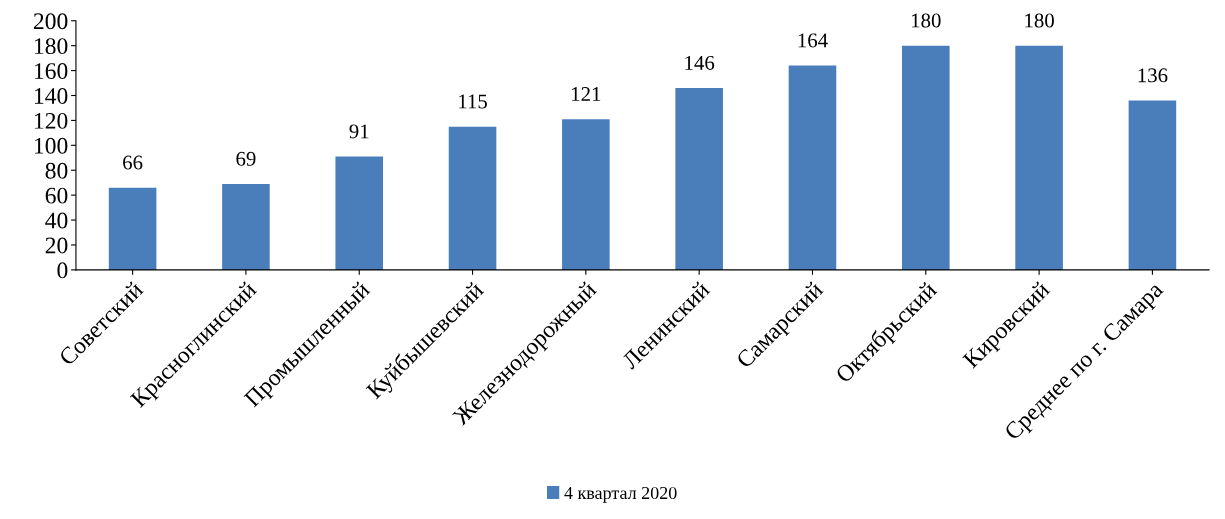 This screenshot has width=1225, height=519. I want to click on y-tick-label: 20, so click(56, 245).